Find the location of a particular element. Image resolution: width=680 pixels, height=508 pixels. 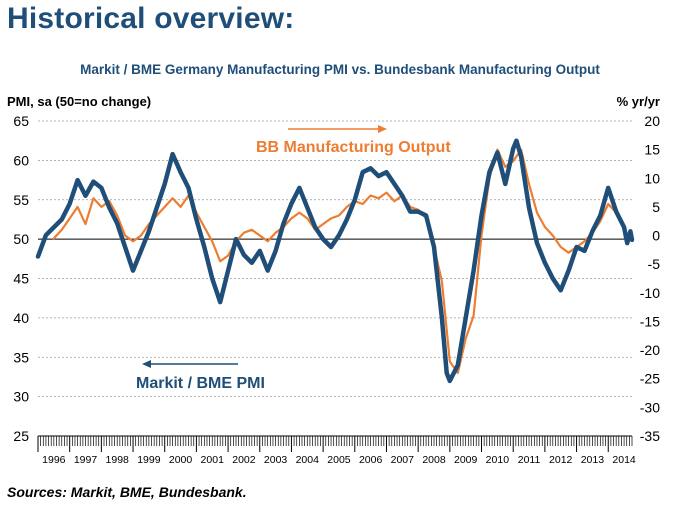

x-tick-label: 2002 is located at coordinates (244, 460).